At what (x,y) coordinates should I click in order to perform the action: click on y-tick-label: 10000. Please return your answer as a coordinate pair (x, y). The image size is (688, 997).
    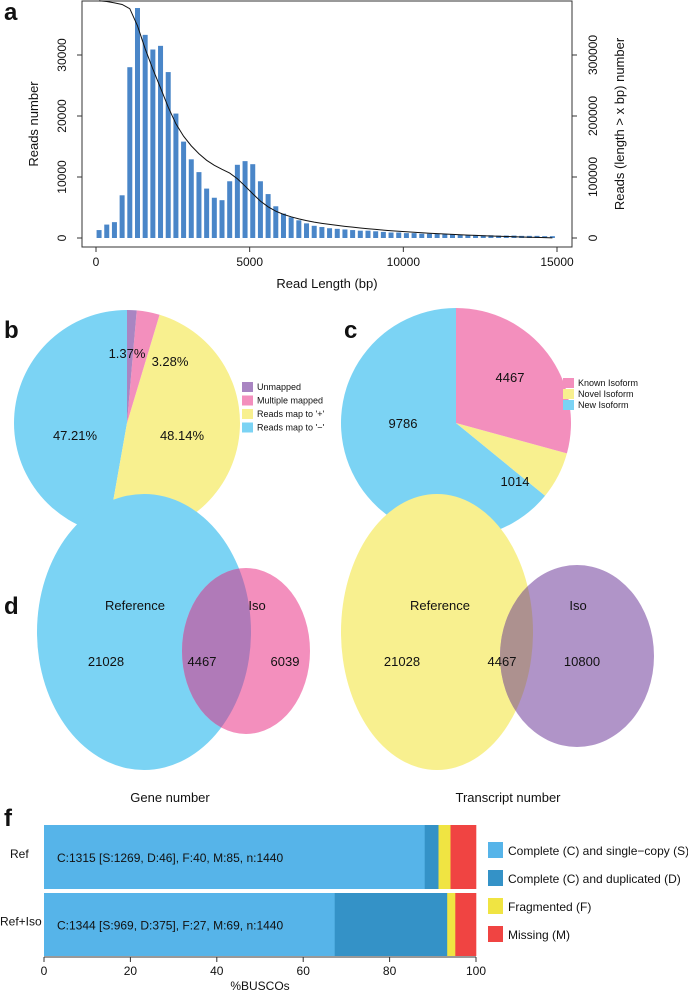
    Looking at the image, I should click on (62, 177).